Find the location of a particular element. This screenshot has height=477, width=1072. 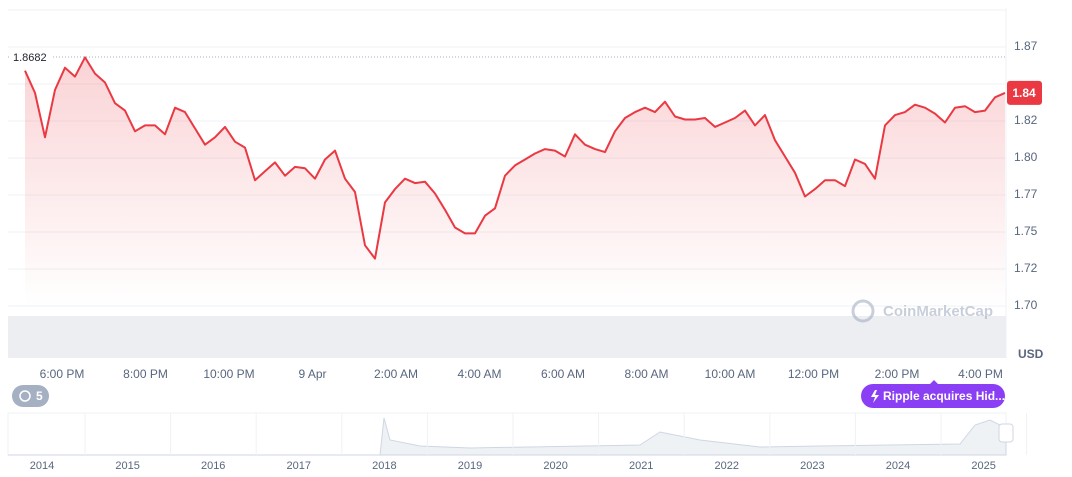

x-tick-label: 4:00 PM is located at coordinates (980, 374).